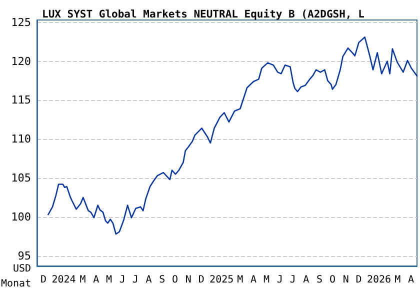 The width and height of the screenshot is (420, 300). What do you see at coordinates (222, 280) in the screenshot?
I see `x-tick-label: 2025` at bounding box center [222, 280].